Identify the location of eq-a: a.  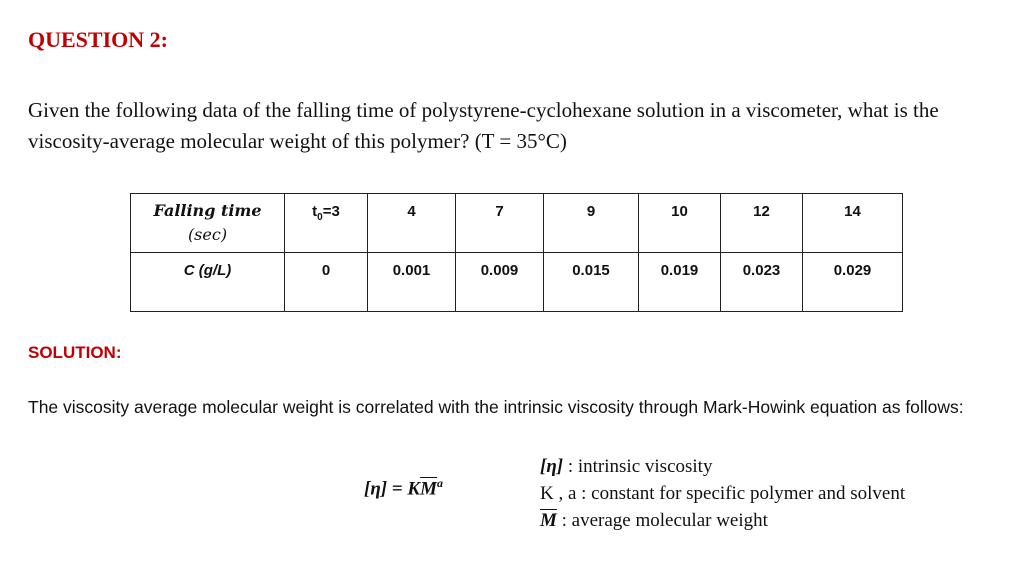
(440, 483).